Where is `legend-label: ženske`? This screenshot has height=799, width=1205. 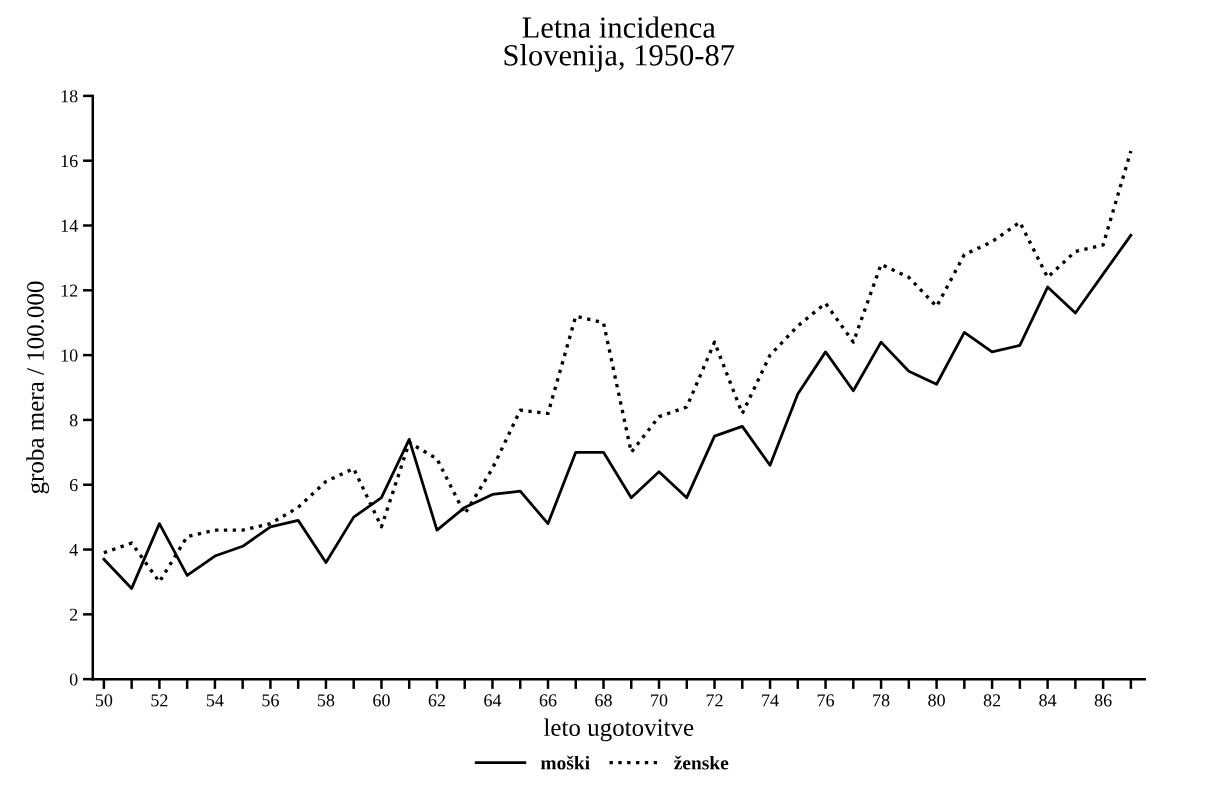
legend-label: ženske is located at coordinates (701, 762).